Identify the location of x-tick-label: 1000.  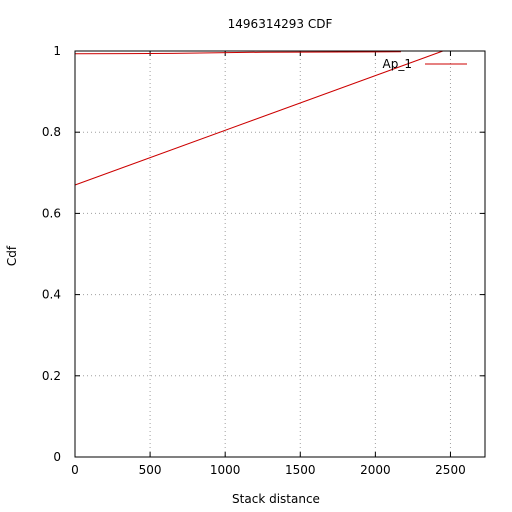
(225, 470).